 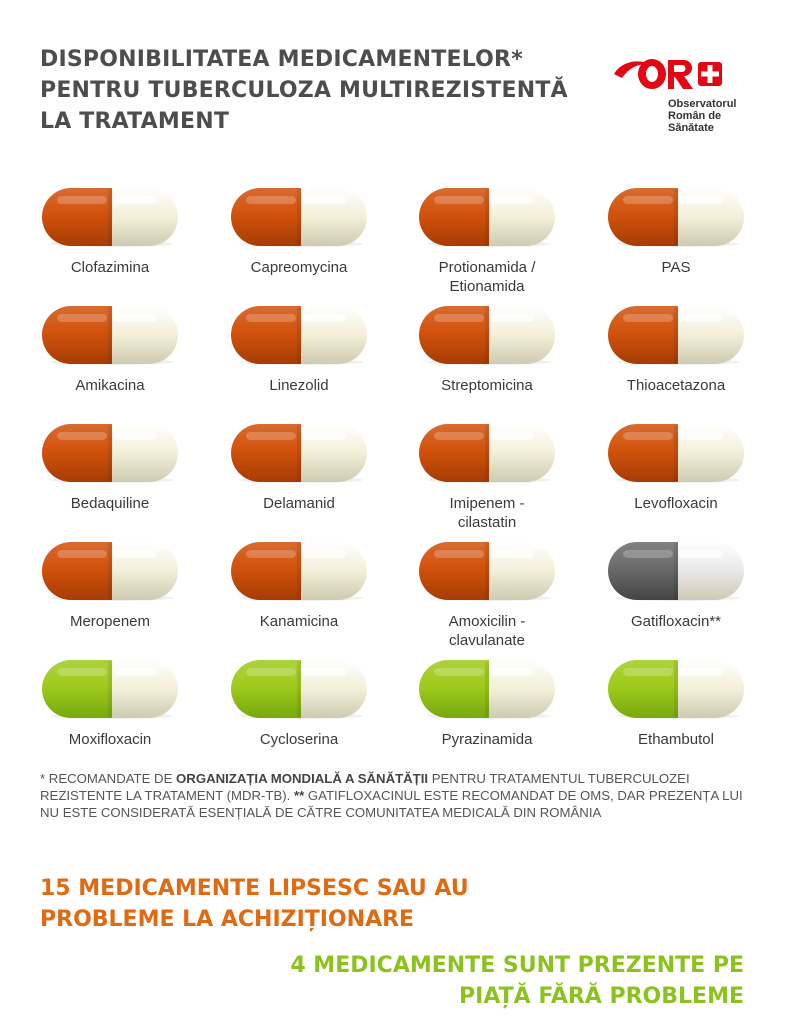 I want to click on drug-item: Levofloxacin, so click(x=676, y=467).